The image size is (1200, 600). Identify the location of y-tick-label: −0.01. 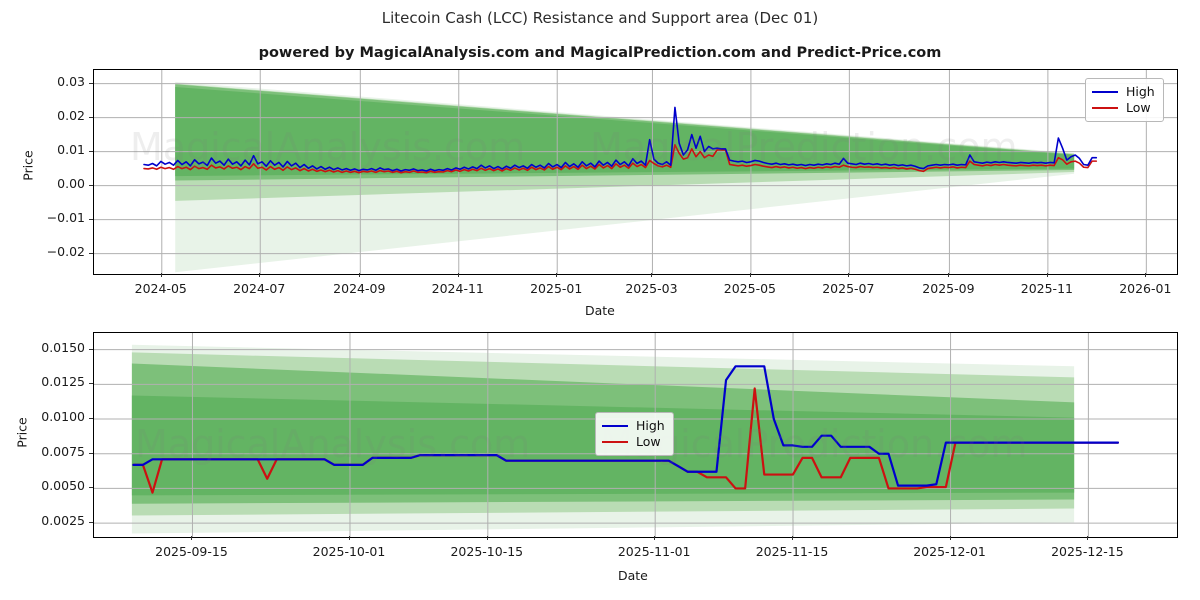
(65, 217).